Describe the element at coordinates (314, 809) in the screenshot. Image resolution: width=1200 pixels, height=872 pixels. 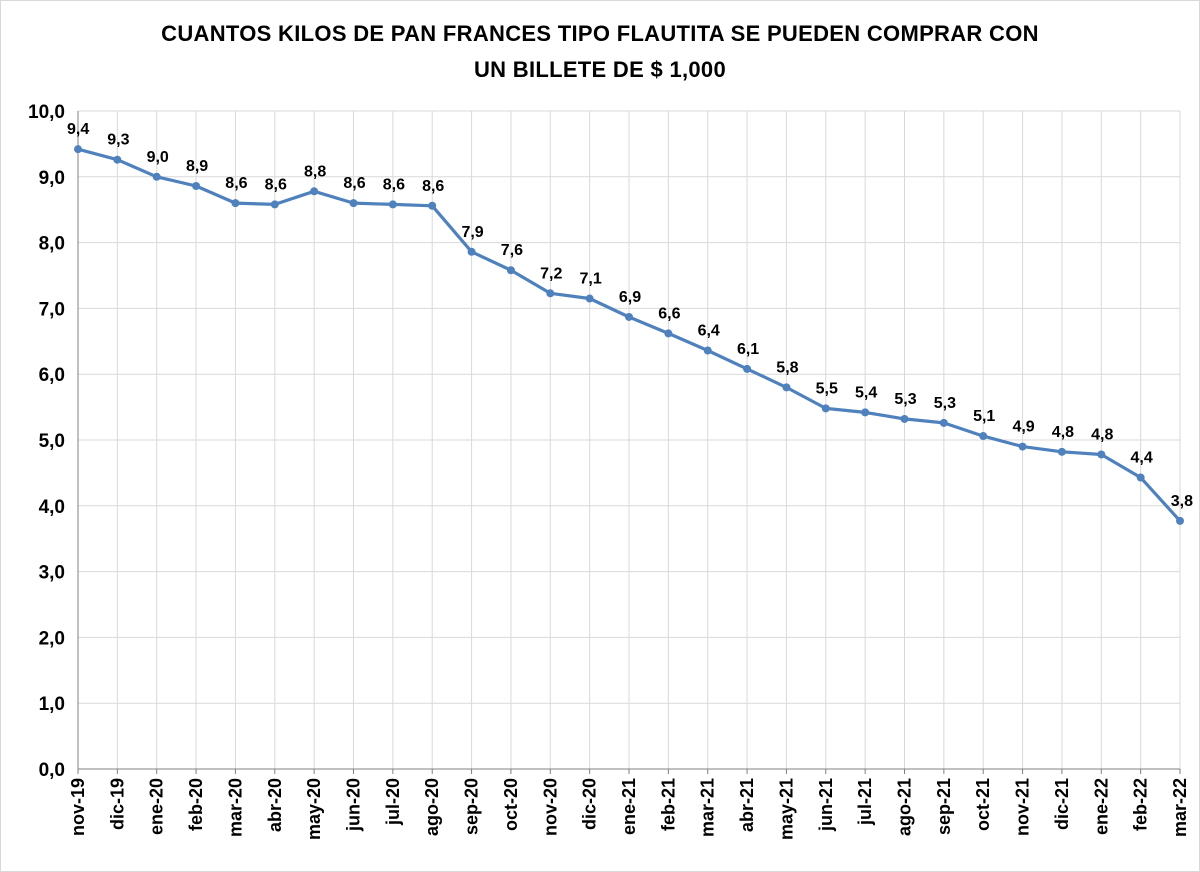
I see `x-tick-label: may-20` at that location.